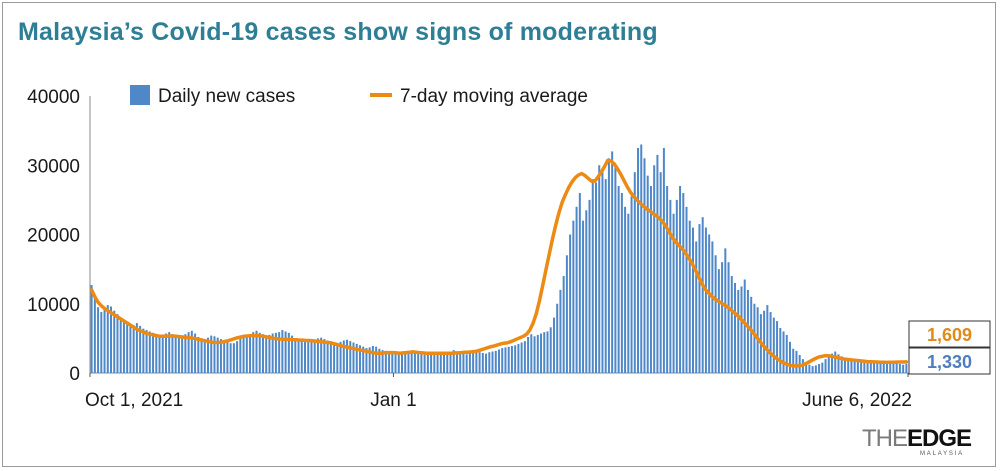 Image resolution: width=1000 pixels, height=471 pixels. What do you see at coordinates (942, 454) in the screenshot?
I see `logo-subtext: MALAYSIA` at bounding box center [942, 454].